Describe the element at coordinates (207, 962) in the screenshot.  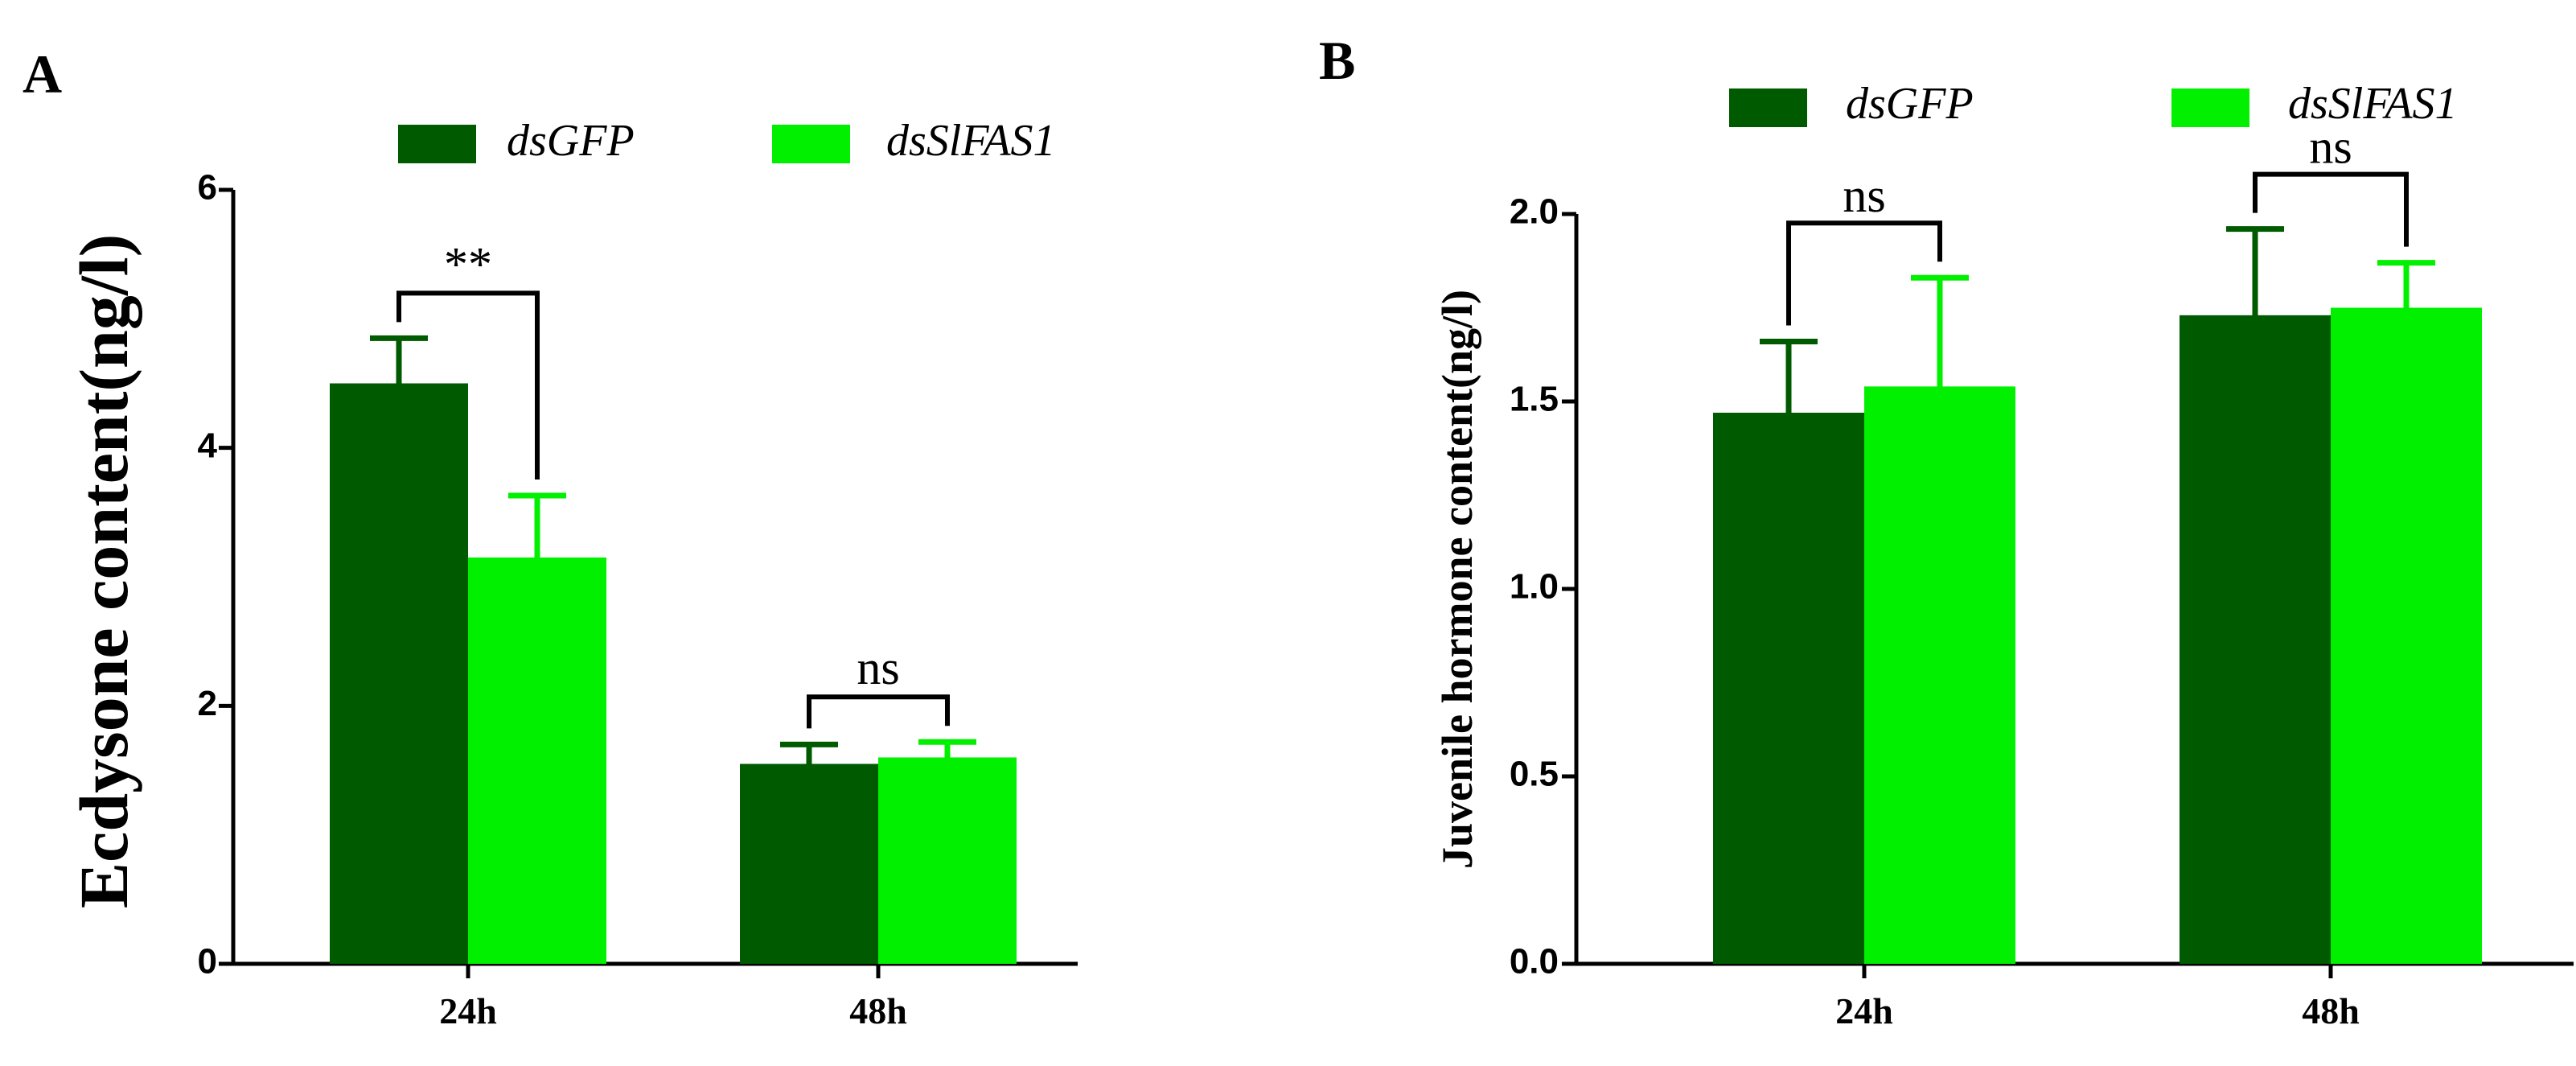
I see `y-tick-label: 0` at that location.